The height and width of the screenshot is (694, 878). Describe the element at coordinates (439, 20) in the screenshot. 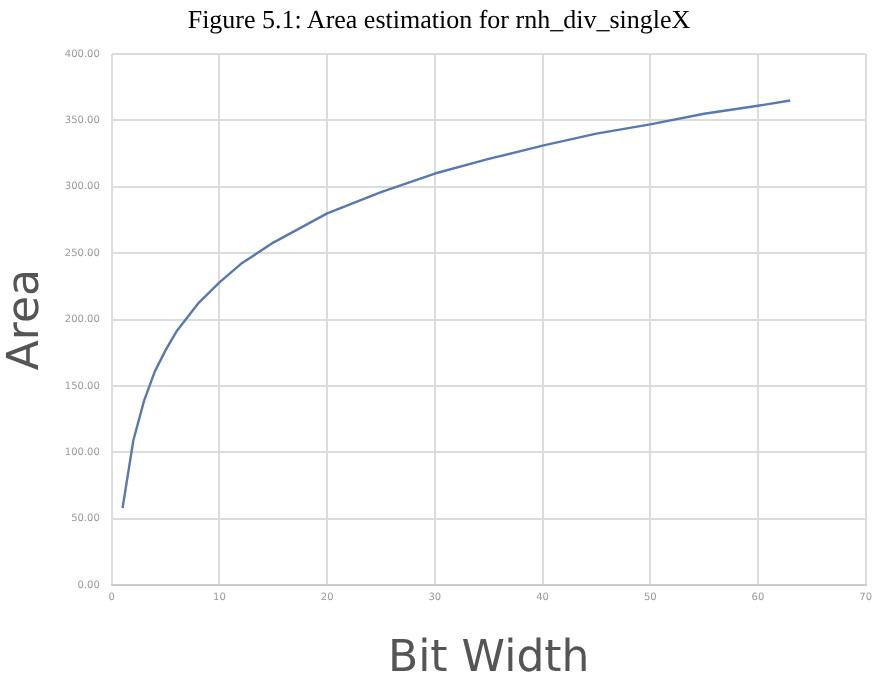

I see `chart-title: Figure 5.1: Area estimation for rnh_div_singleX` at that location.